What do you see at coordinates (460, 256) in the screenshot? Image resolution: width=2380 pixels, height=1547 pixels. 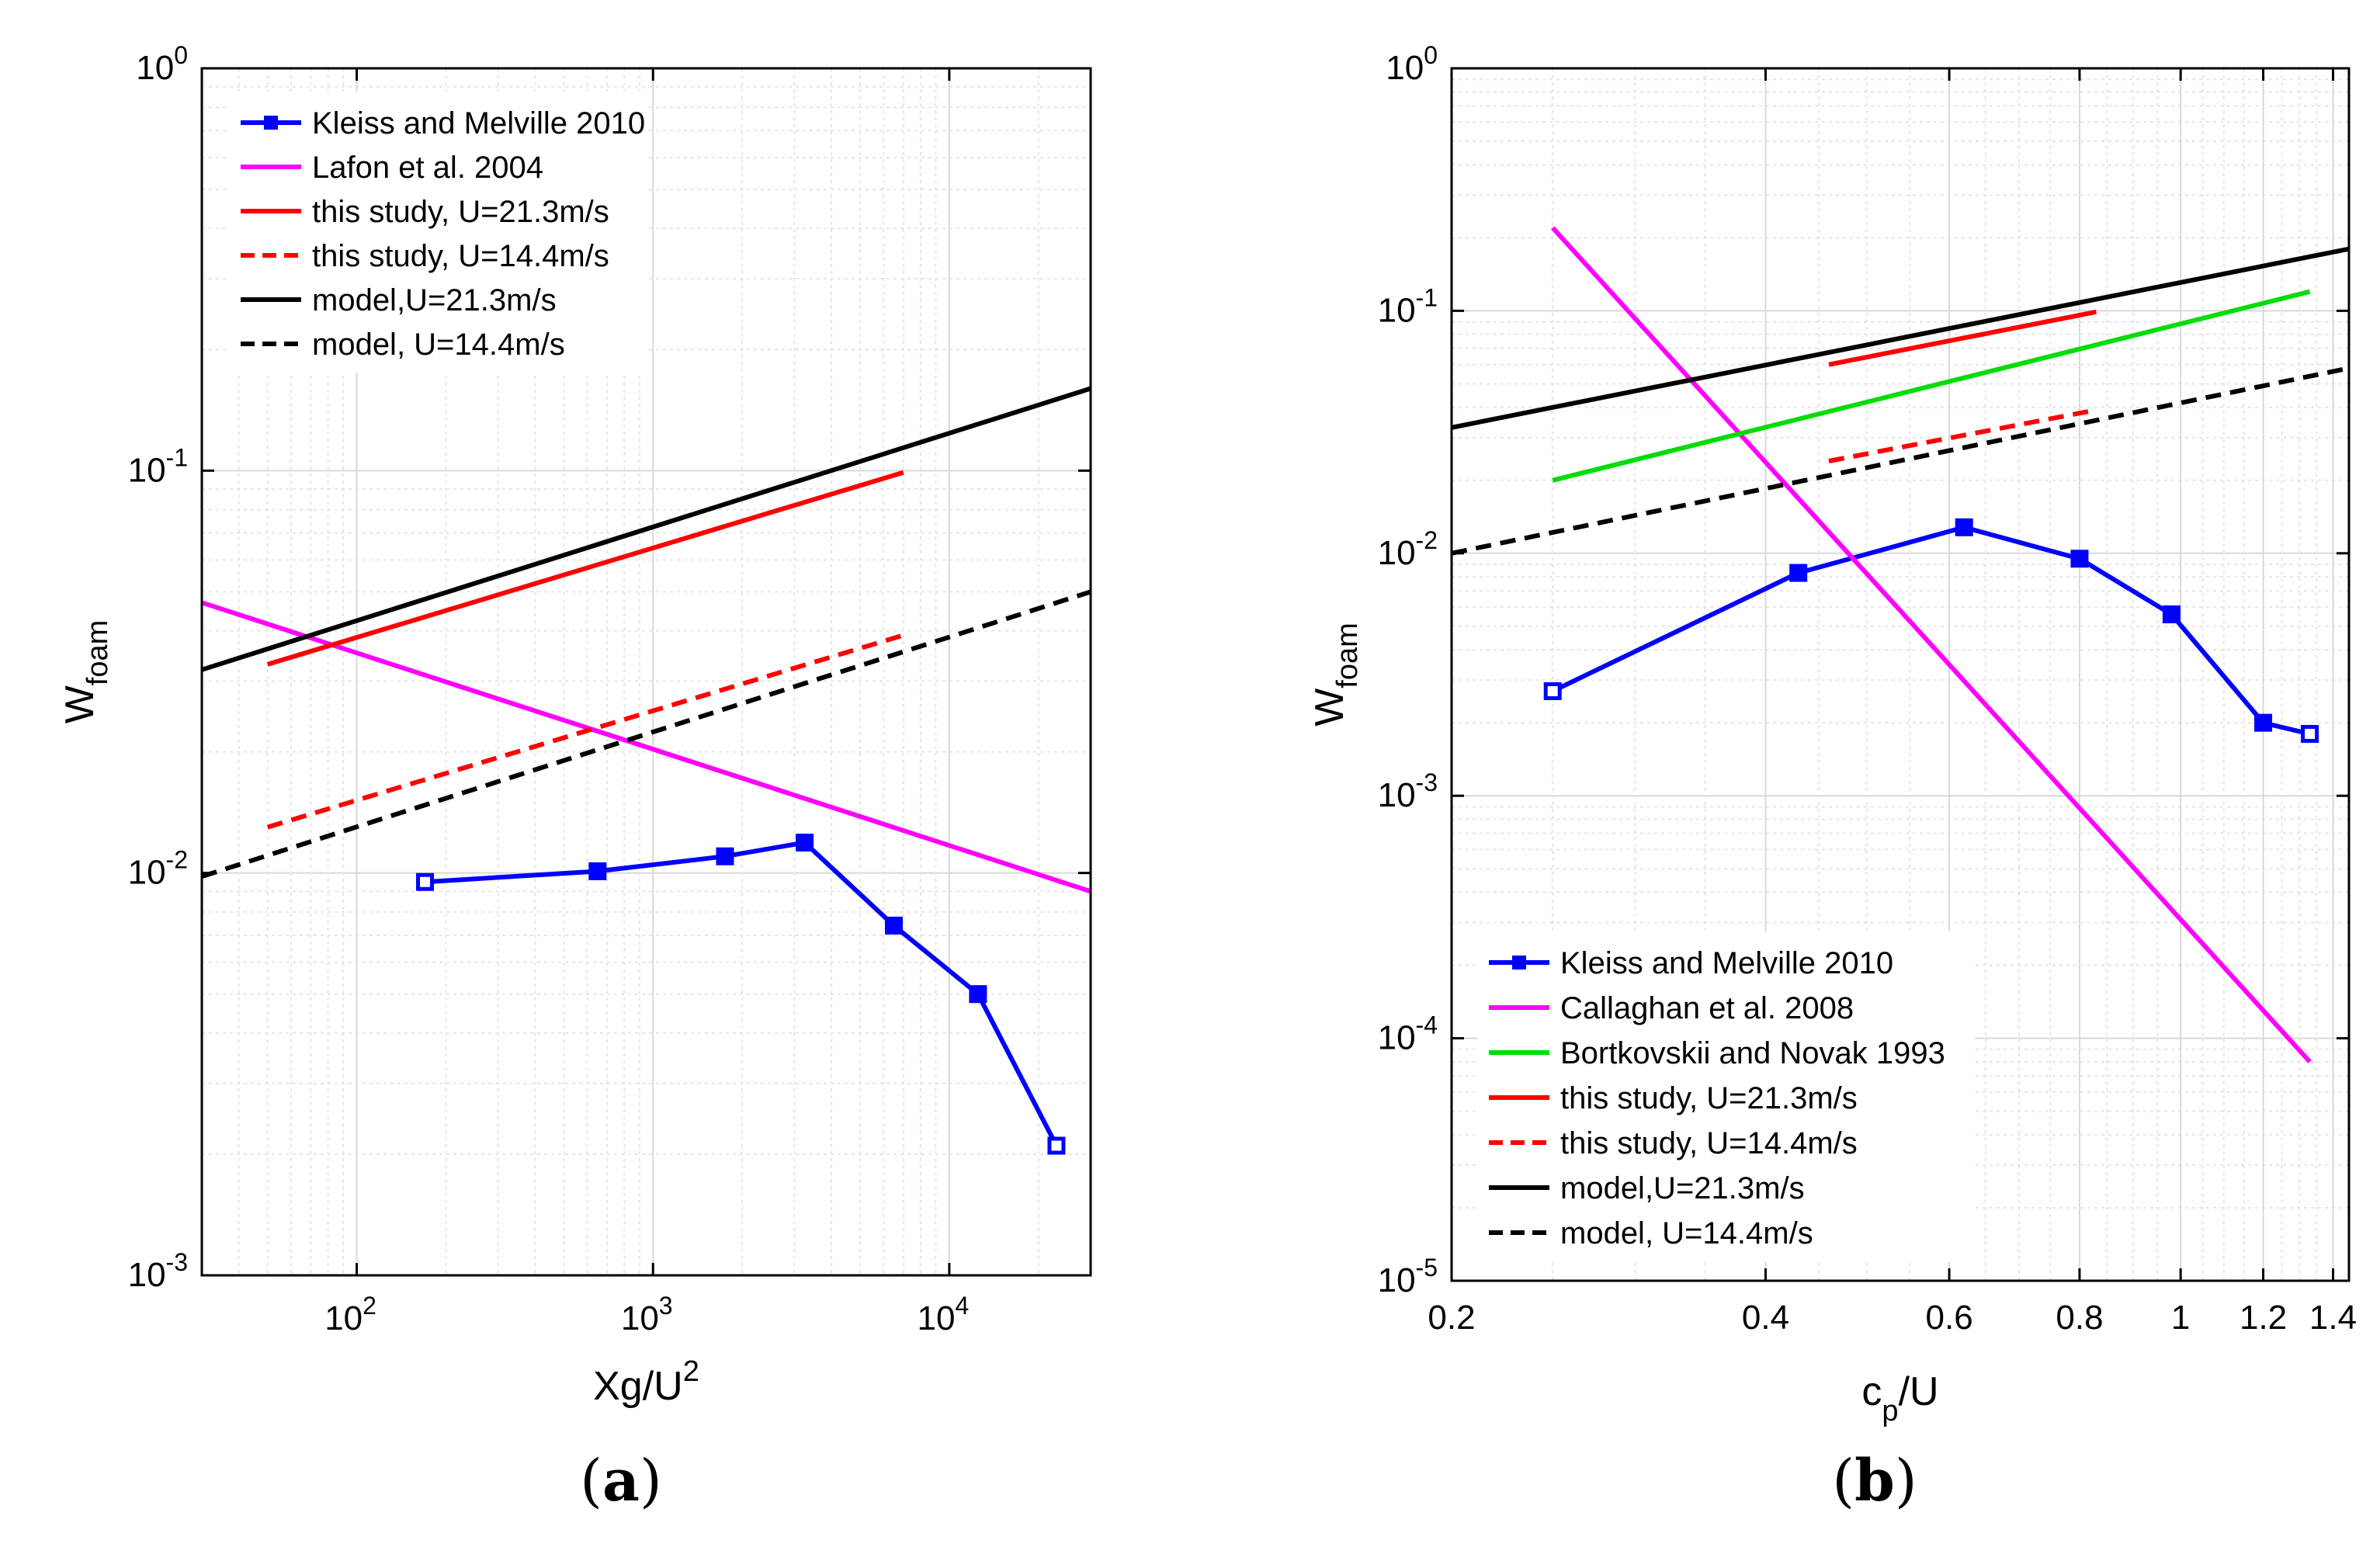 I see `legend-label-3: this study, U=14.4m/s` at bounding box center [460, 256].